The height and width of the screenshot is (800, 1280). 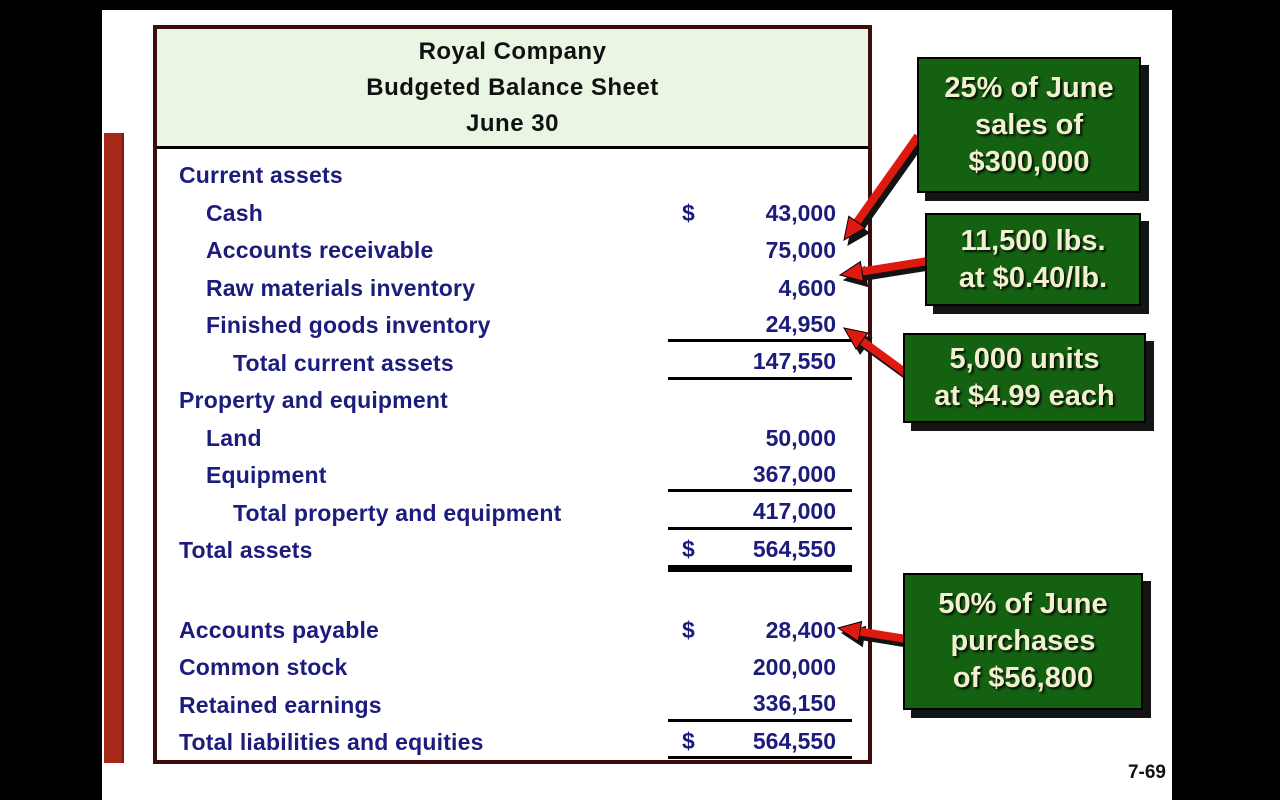 I want to click on company-name: Royal Company, so click(x=512, y=51).